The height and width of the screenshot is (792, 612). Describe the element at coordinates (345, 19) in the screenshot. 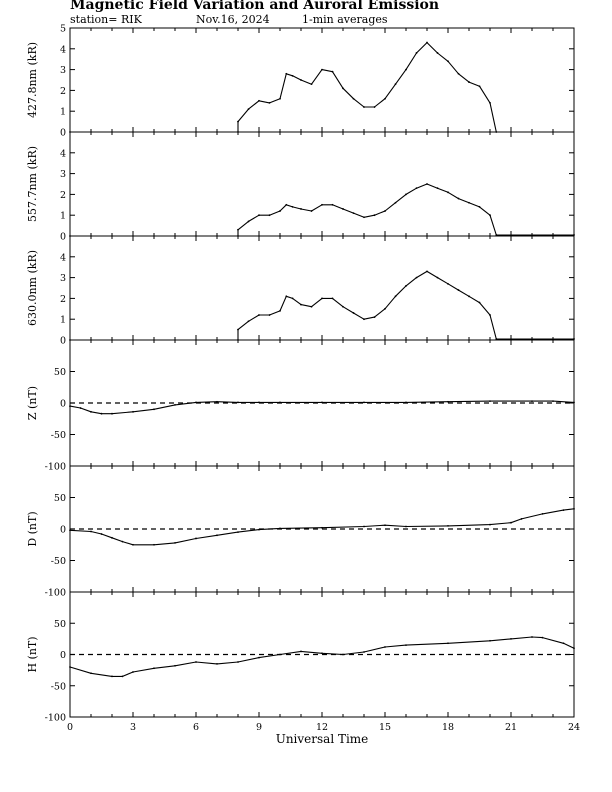

I see `averaging-label: 1-min averages` at that location.